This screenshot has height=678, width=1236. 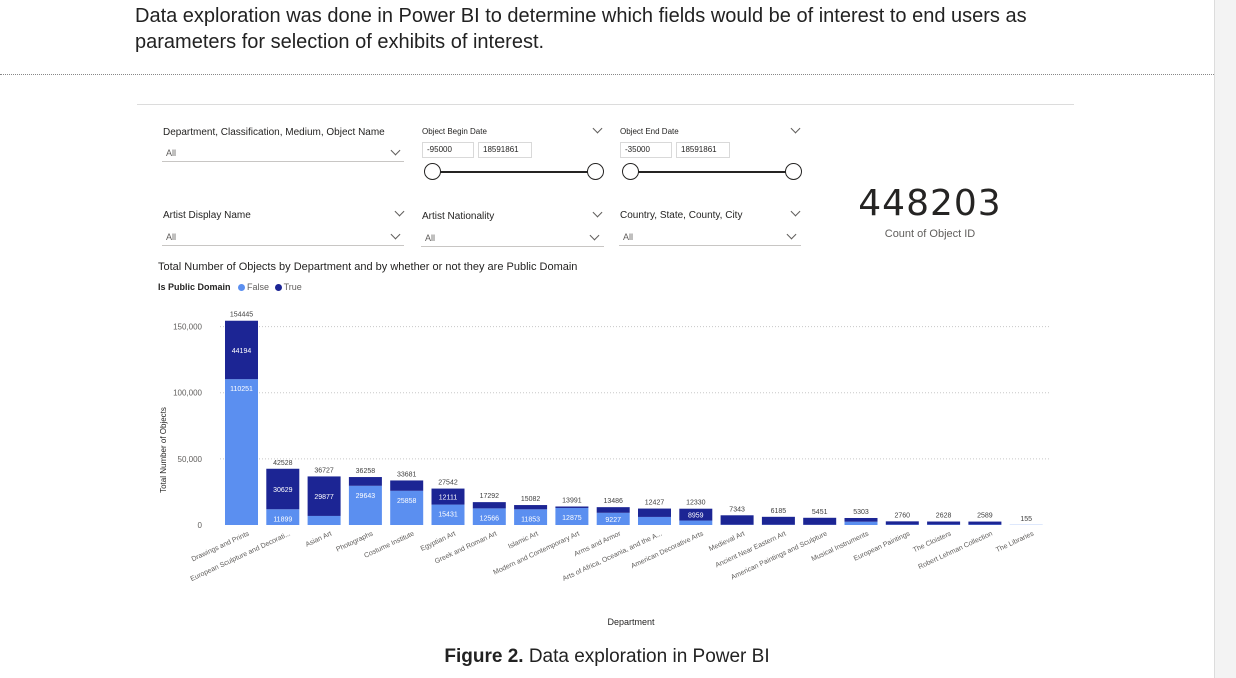 I want to click on begin-date-min-input: -95000, so click(x=448, y=150).